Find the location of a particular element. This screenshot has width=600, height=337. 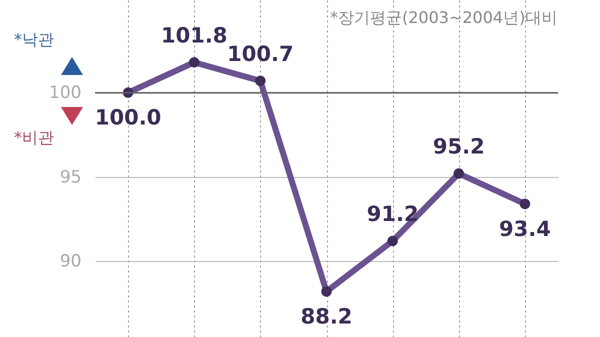

annotation: *장기평균(2003~2004년)대비 is located at coordinates (444, 18).